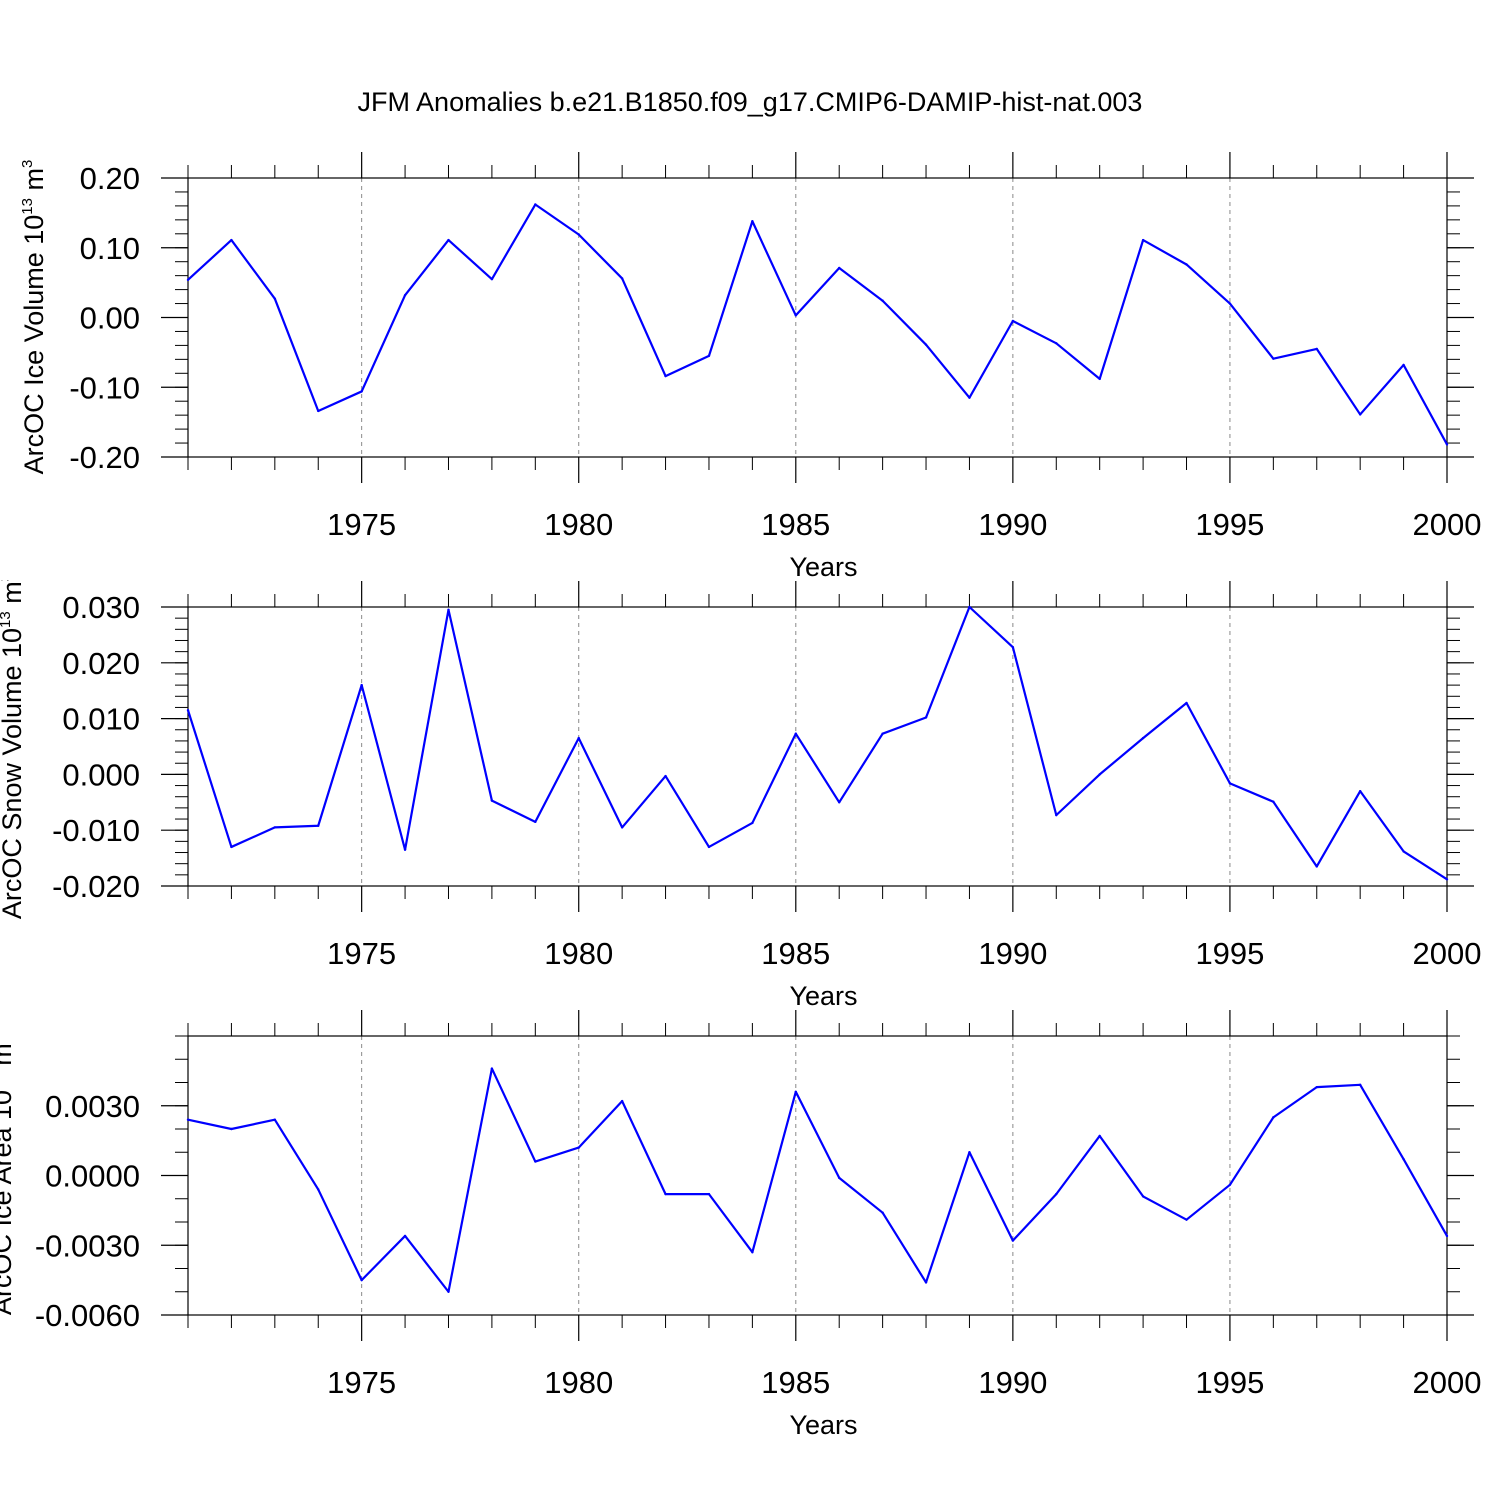  Describe the element at coordinates (87, 1245) in the screenshot. I see `y-tick-label: -0.0030` at that location.